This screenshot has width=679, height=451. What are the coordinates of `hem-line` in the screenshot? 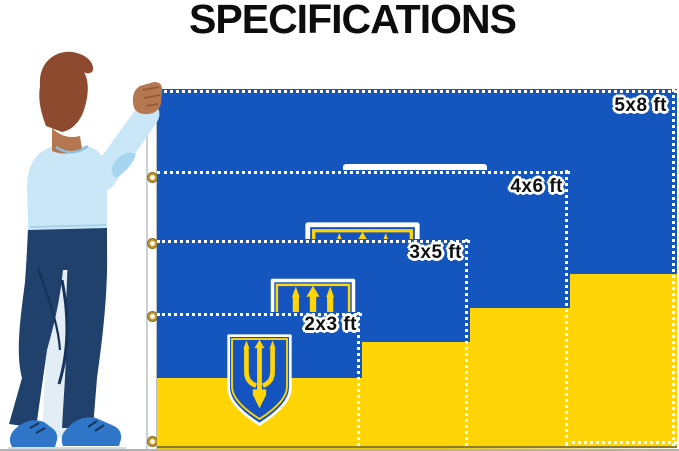 It's located at (417, 447).